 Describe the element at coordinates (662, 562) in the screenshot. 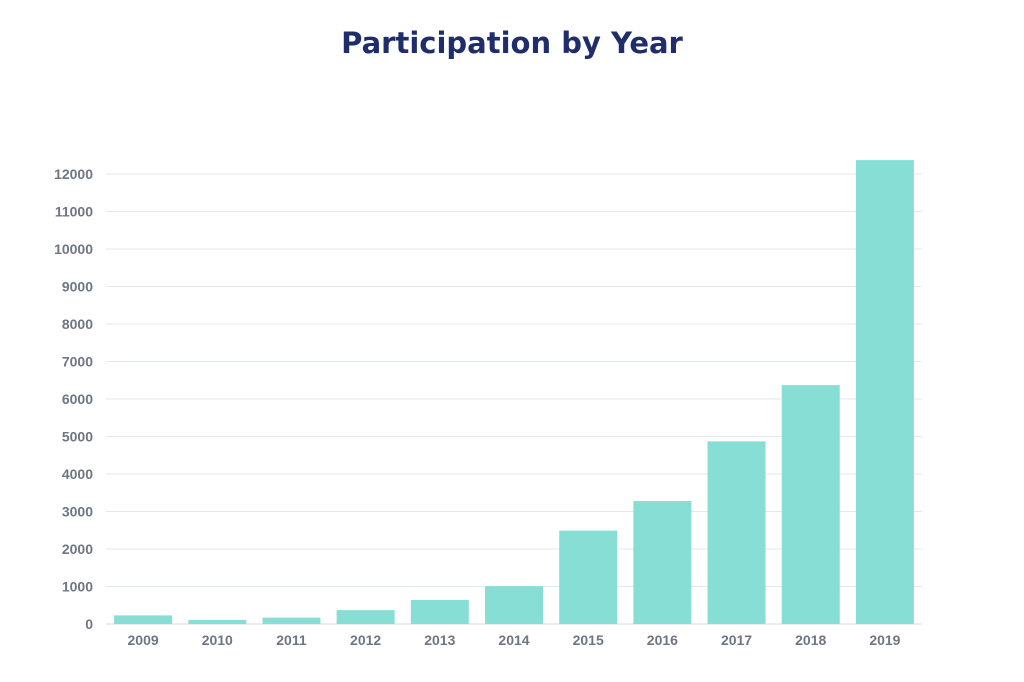

I see `bar-2016` at that location.